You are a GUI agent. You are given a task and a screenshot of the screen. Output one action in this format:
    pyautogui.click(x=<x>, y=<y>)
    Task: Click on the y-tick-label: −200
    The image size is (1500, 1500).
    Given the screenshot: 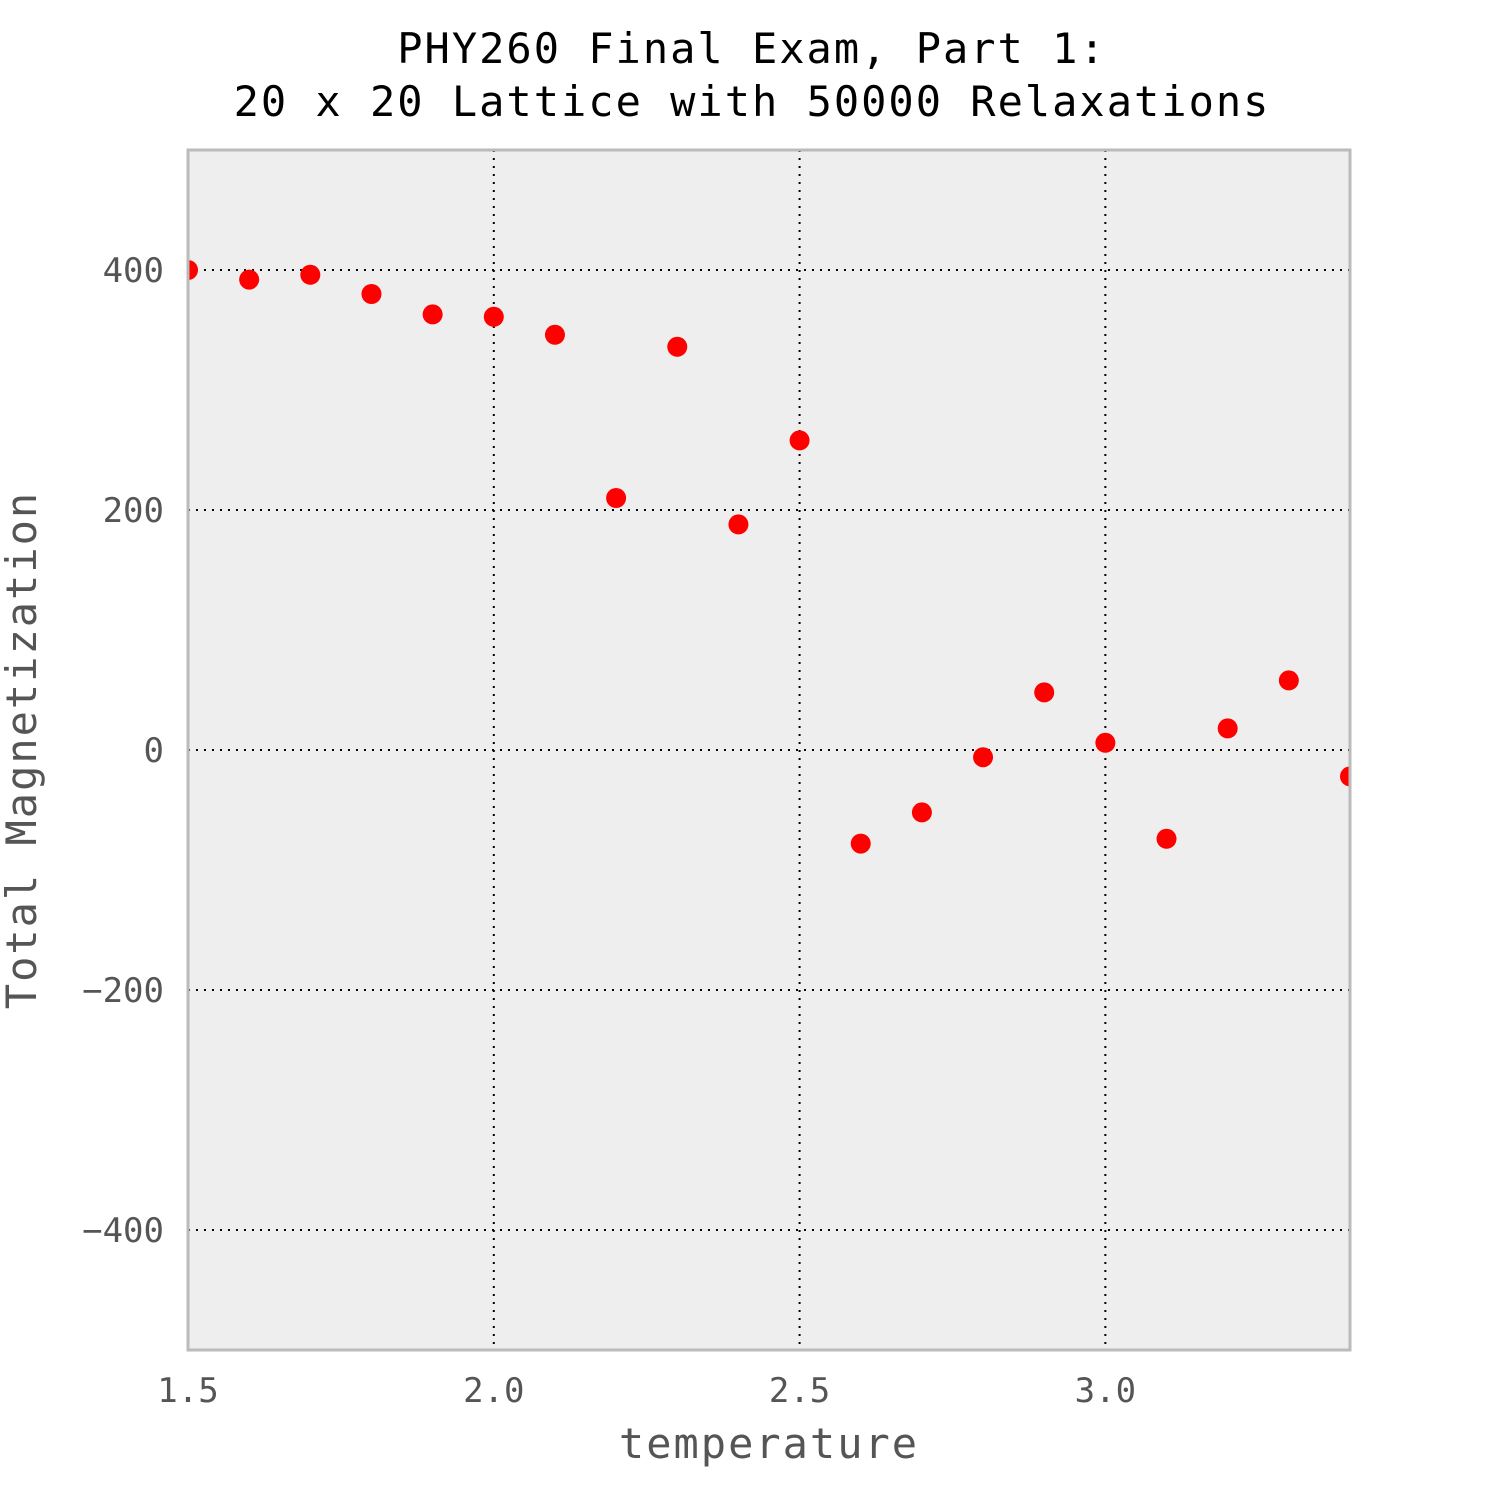 What is the action you would take?
    pyautogui.click(x=123, y=991)
    